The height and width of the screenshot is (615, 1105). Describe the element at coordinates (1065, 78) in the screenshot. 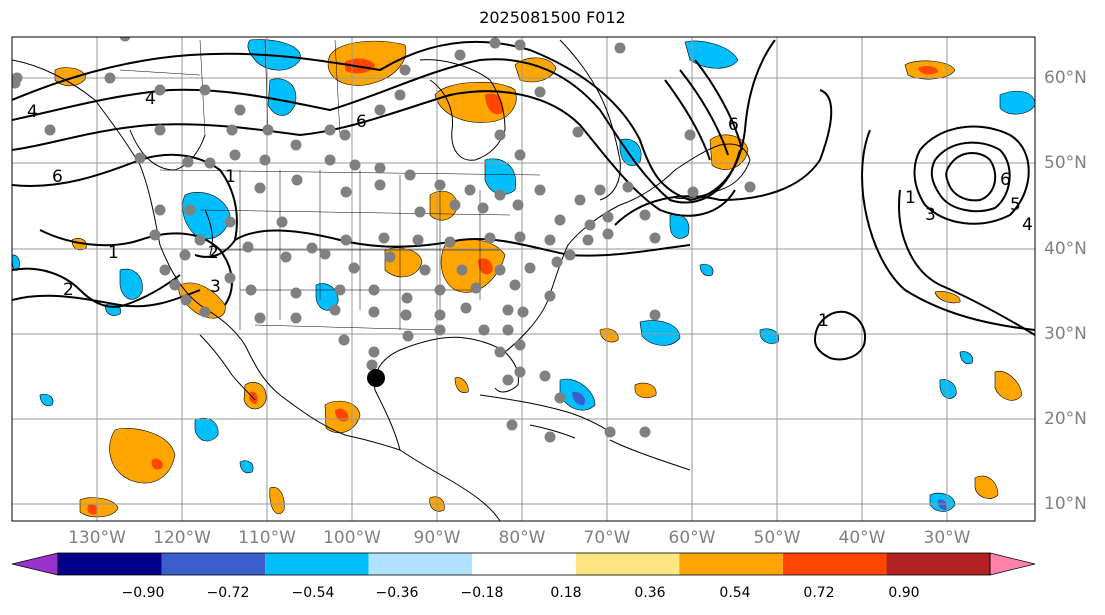

I see `lat-label: 60°N` at that location.